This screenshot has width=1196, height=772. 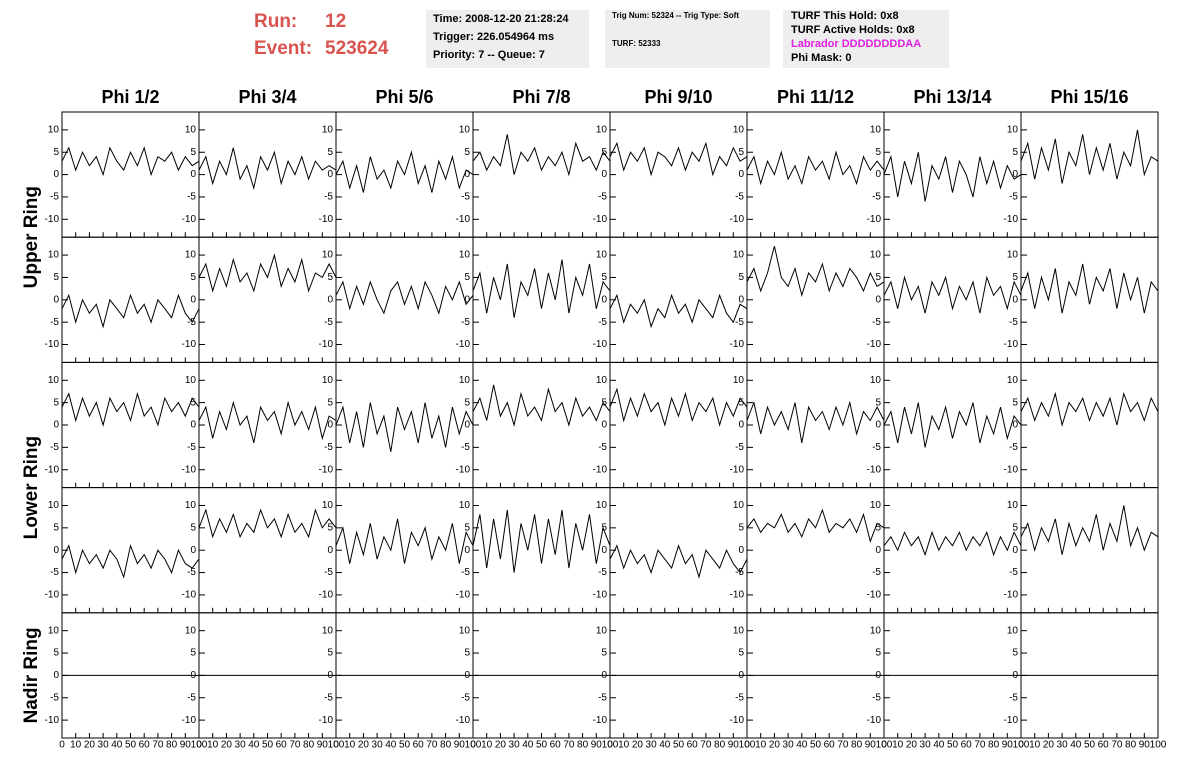 What do you see at coordinates (541, 97) in the screenshot?
I see `column-title: Phi 7/8` at bounding box center [541, 97].